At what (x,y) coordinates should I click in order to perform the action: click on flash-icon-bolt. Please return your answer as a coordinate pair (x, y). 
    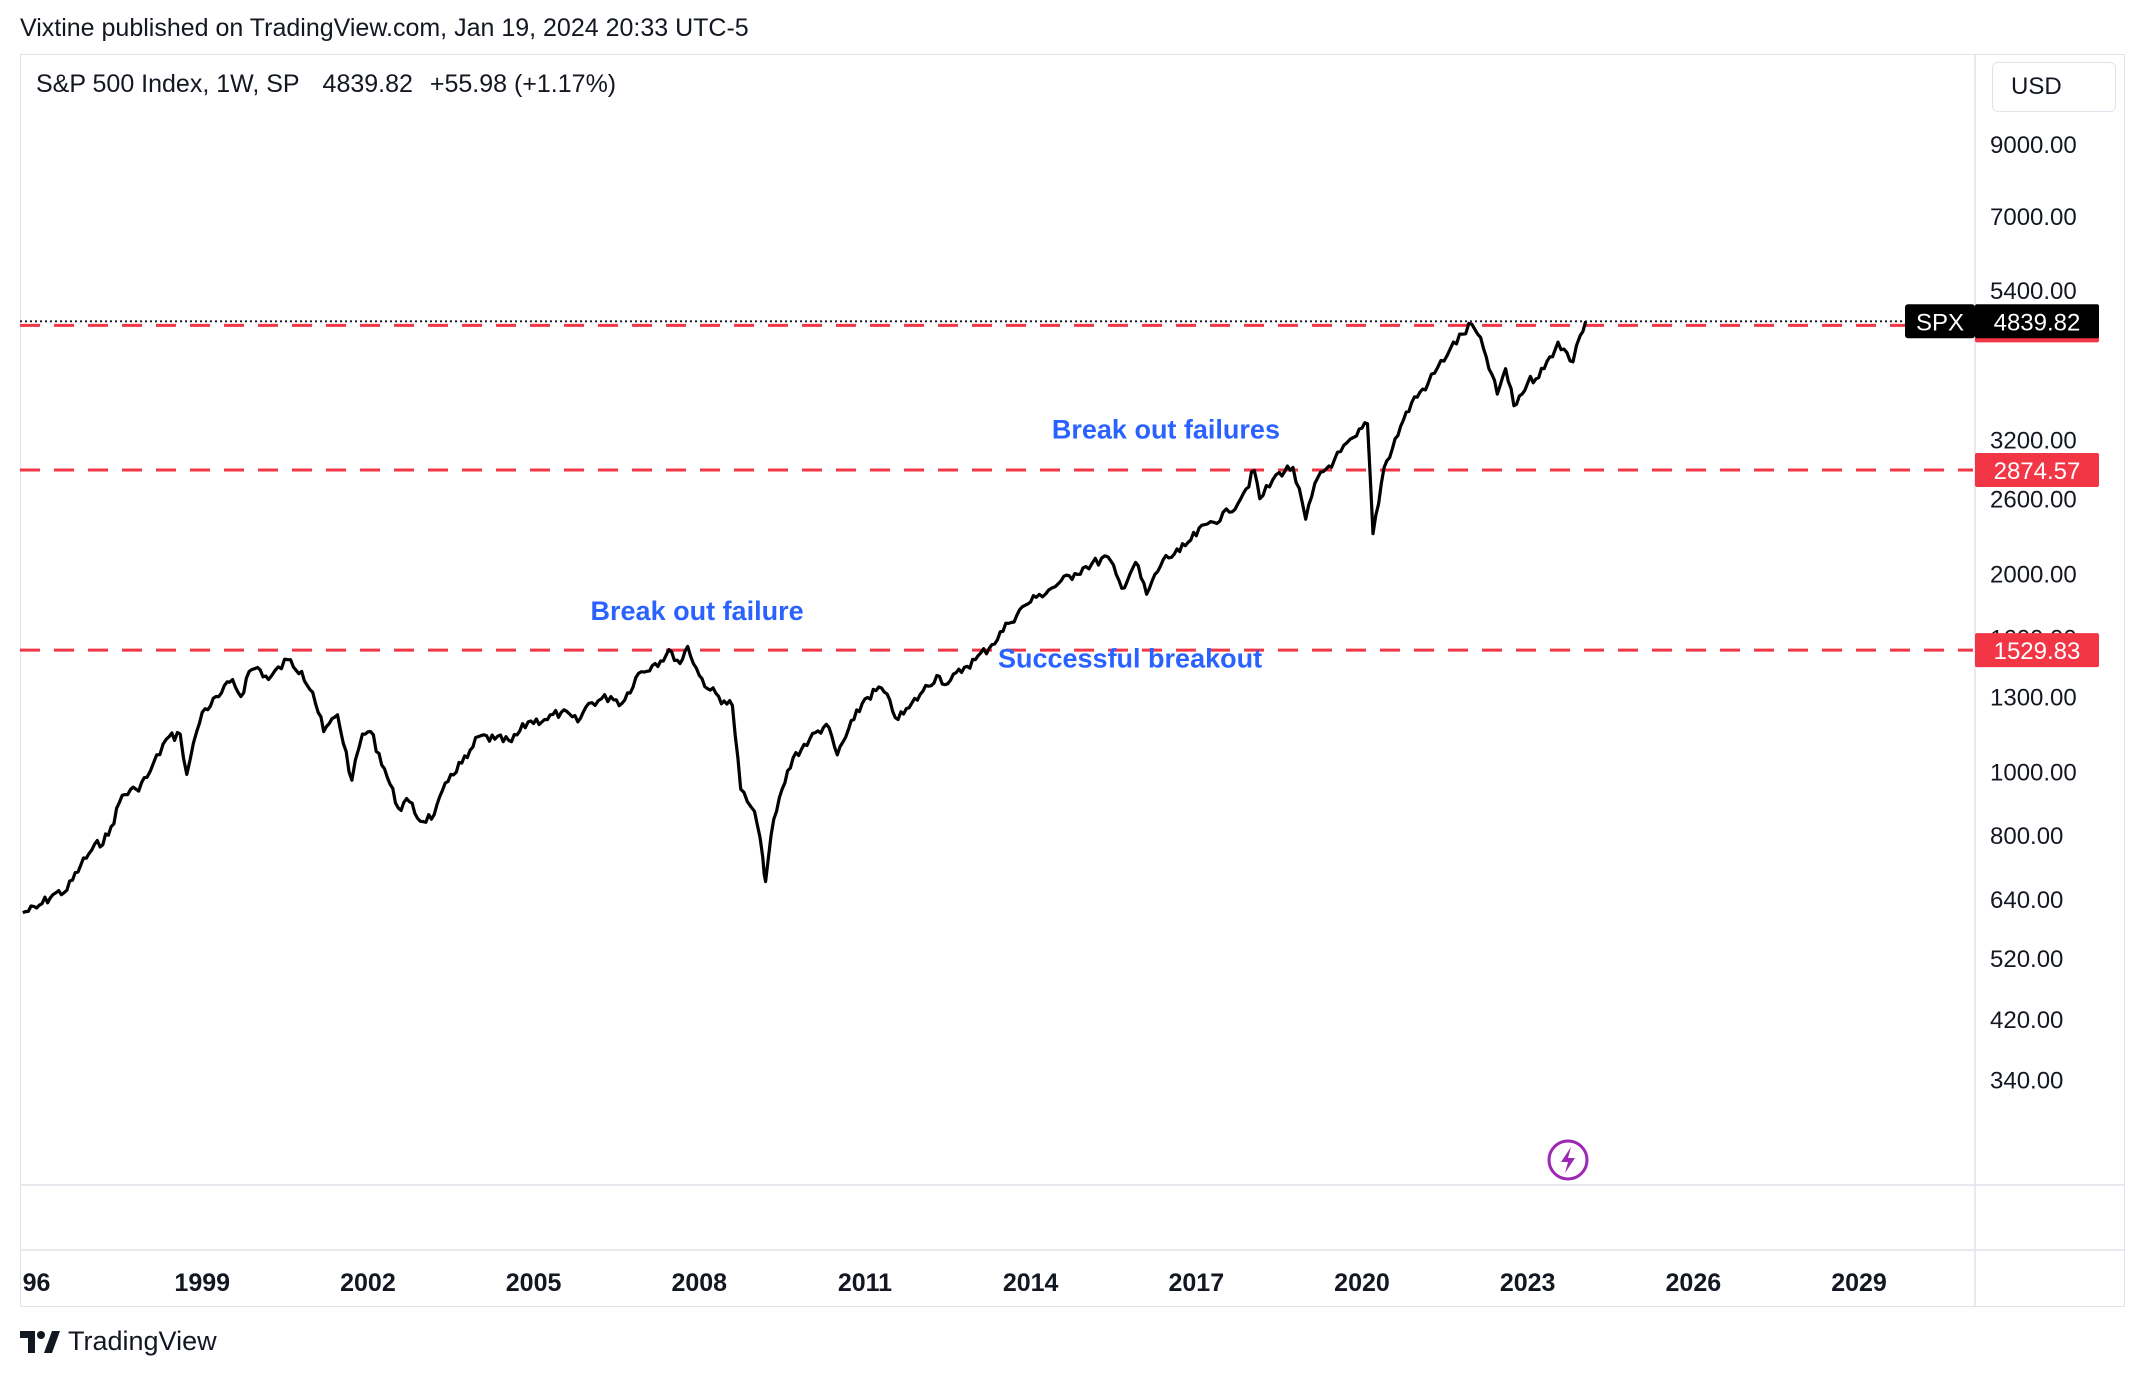
    Looking at the image, I should click on (1568, 1160).